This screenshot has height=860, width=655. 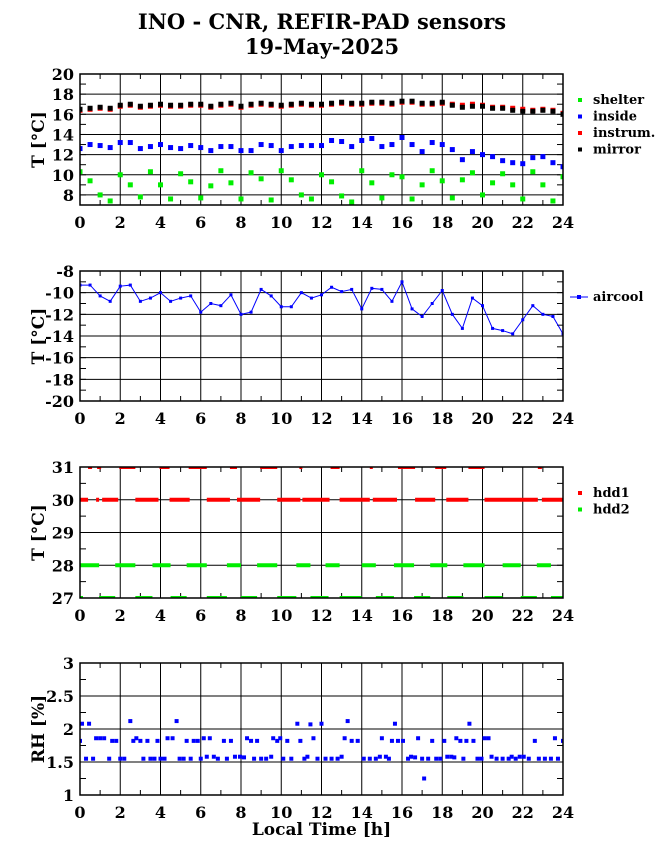 I want to click on y-tick-label: 28, so click(x=63, y=565).